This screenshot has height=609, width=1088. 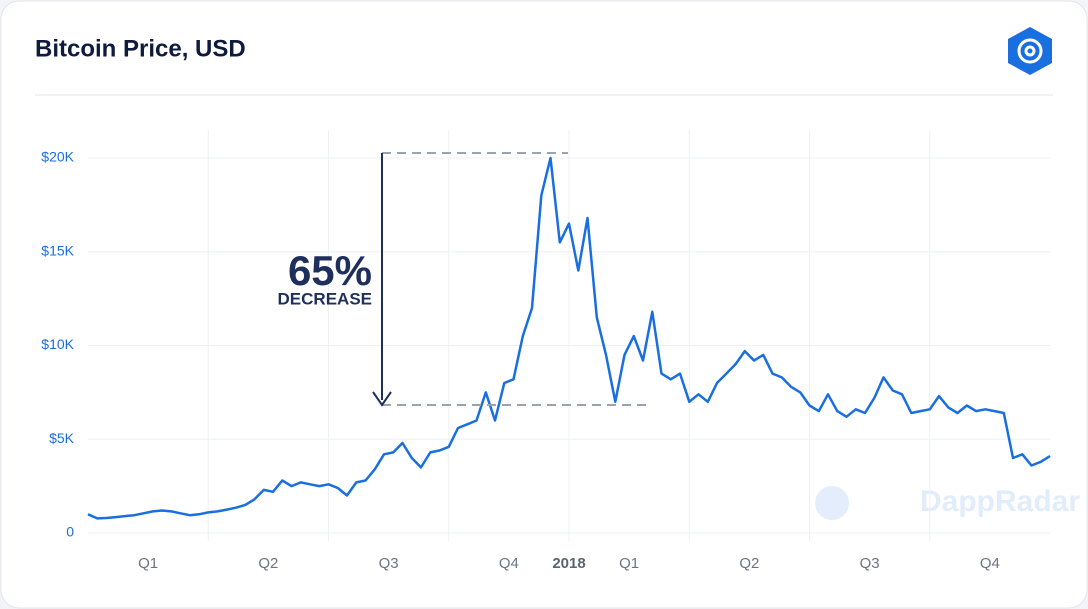 What do you see at coordinates (140, 48) in the screenshot?
I see `chart-title: Bitcoin Price, USD` at bounding box center [140, 48].